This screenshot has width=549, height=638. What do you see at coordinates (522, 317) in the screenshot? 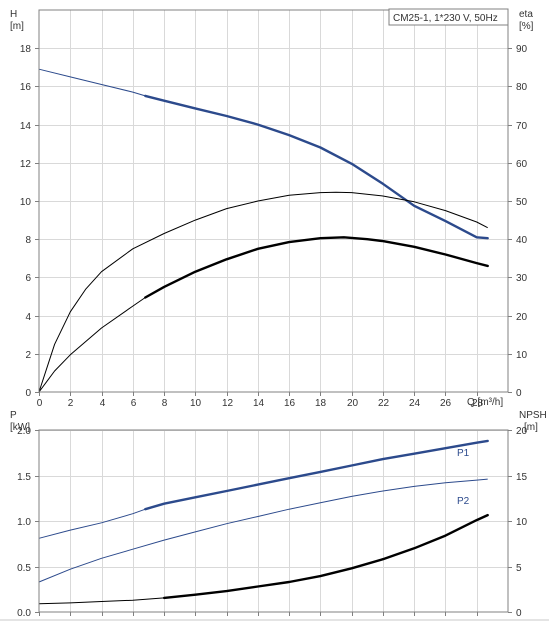
I see `top-right-tick-label: 20` at bounding box center [522, 317].